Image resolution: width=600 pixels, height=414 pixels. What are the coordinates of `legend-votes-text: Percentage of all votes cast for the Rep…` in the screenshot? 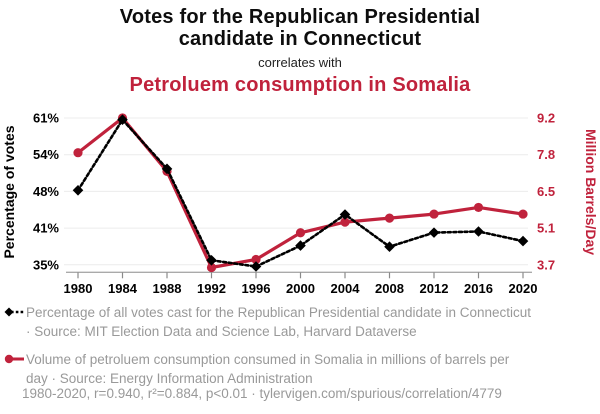 It's located at (279, 322).